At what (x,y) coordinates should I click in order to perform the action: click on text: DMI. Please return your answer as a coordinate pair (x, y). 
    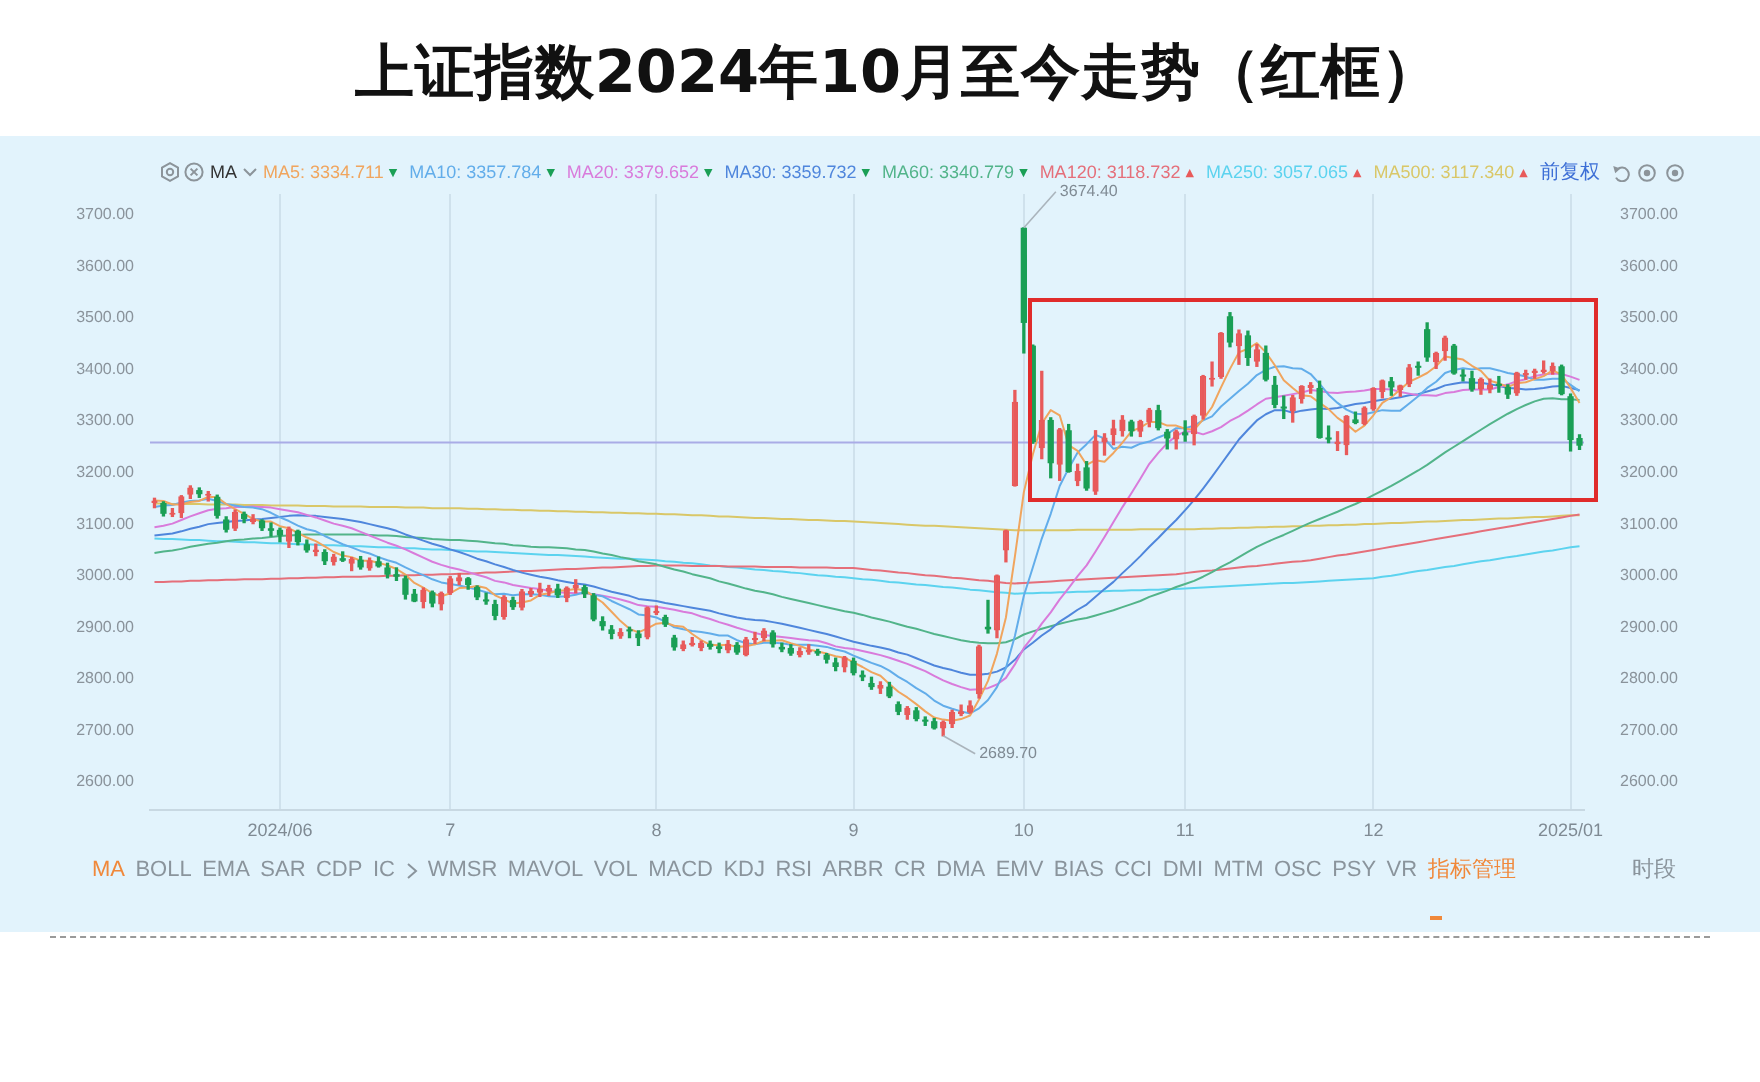
    Looking at the image, I should click on (1183, 871).